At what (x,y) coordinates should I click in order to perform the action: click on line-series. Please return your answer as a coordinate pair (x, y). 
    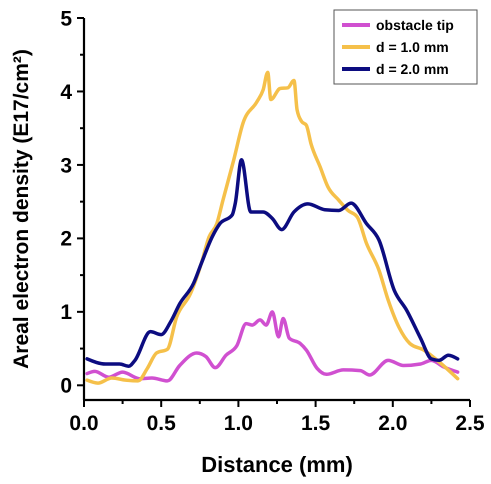
    Looking at the image, I should click on (272, 346).